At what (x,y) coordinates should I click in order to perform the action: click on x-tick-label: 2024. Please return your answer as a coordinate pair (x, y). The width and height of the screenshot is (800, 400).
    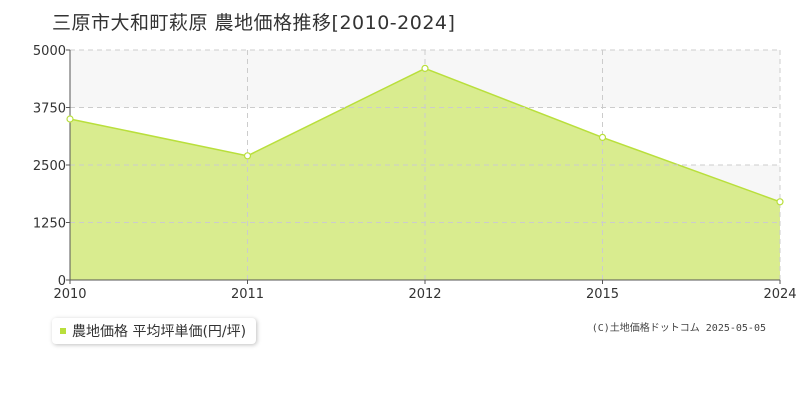
    Looking at the image, I should click on (779, 294).